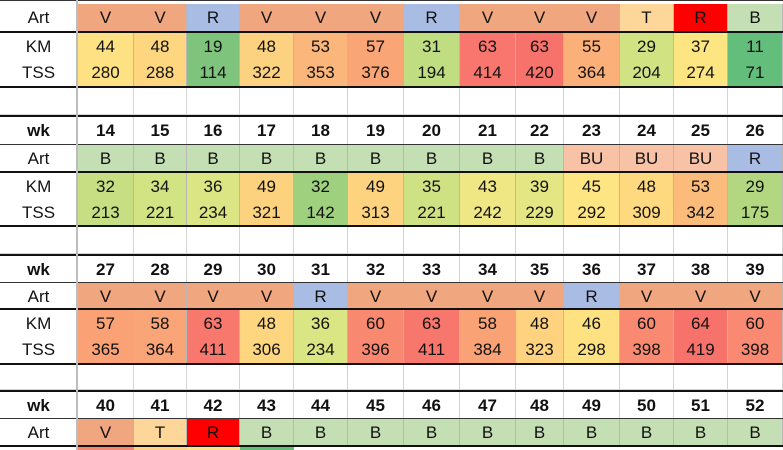 The height and width of the screenshot is (450, 783). What do you see at coordinates (700, 349) in the screenshot?
I see `tss-value: 419` at bounding box center [700, 349].